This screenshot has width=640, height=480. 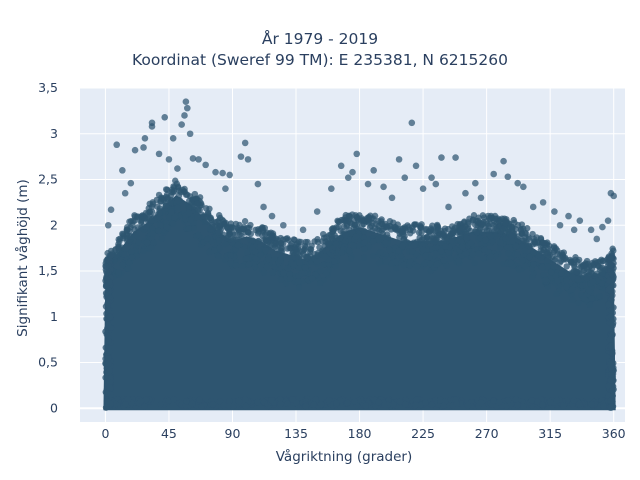 I want to click on x-tick-label: 270, so click(x=487, y=433).